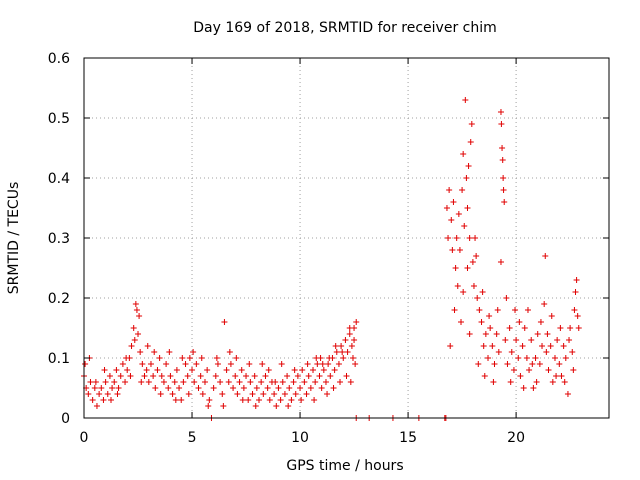 The width and height of the screenshot is (640, 480). Describe the element at coordinates (59, 119) in the screenshot. I see `y-tick-label: 0.5` at that location.